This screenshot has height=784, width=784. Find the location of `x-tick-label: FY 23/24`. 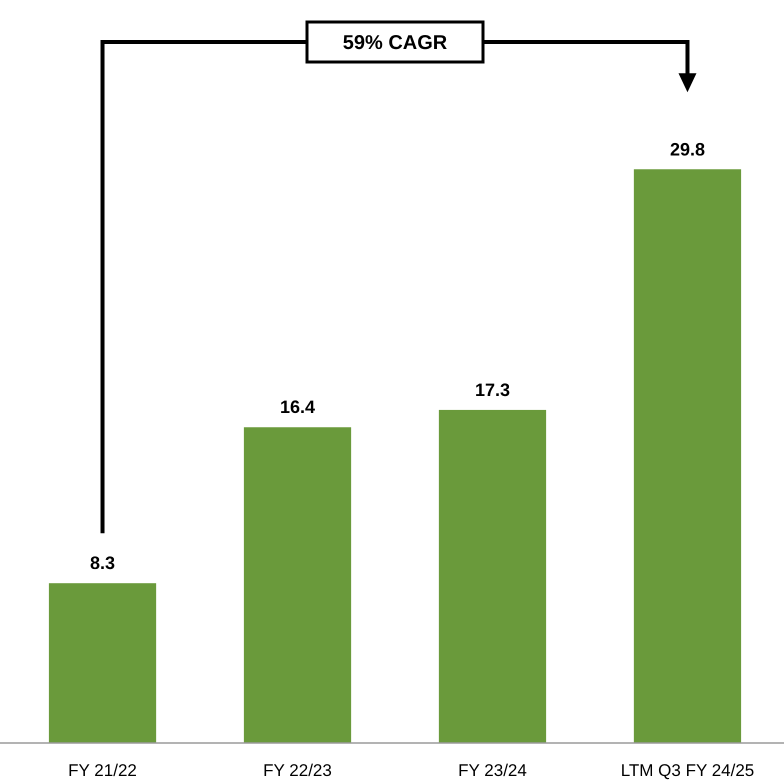

x-tick-label: FY 23/24 is located at coordinates (492, 770).